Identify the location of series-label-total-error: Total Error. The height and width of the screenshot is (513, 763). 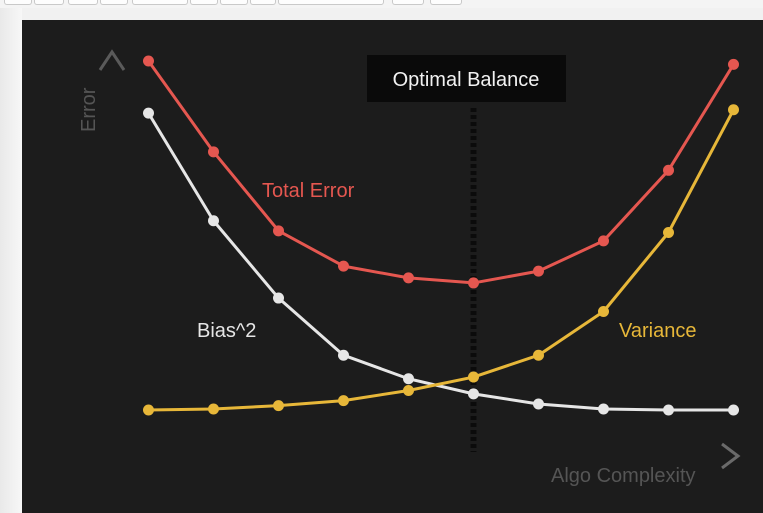
(308, 191).